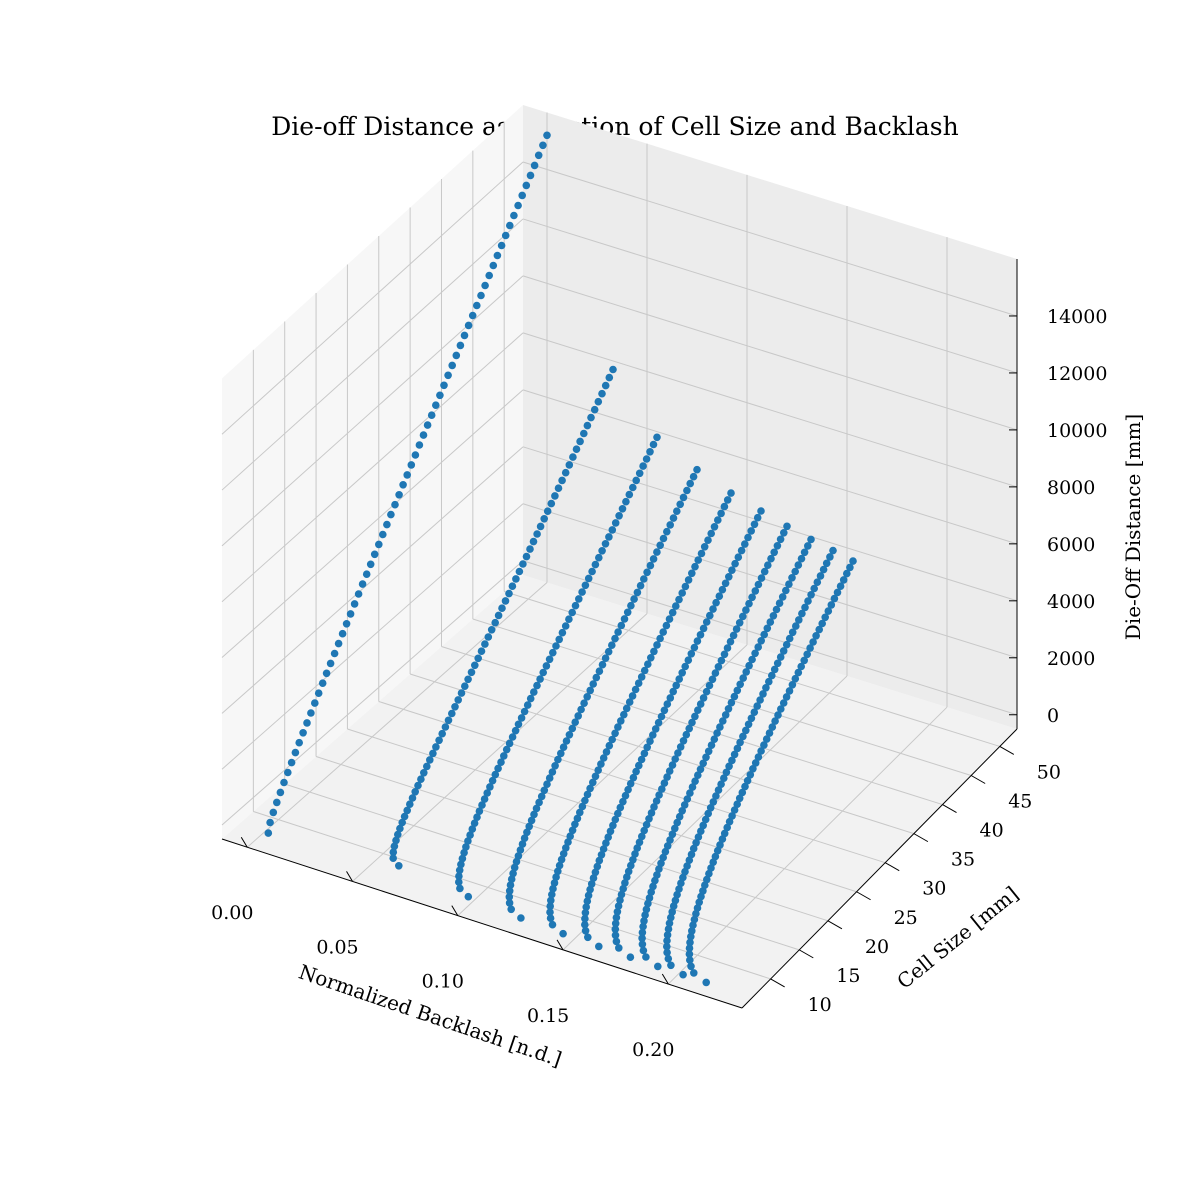 This screenshot has width=1200, height=1200. What do you see at coordinates (820, 1005) in the screenshot?
I see `y-tick-label: 10` at bounding box center [820, 1005].